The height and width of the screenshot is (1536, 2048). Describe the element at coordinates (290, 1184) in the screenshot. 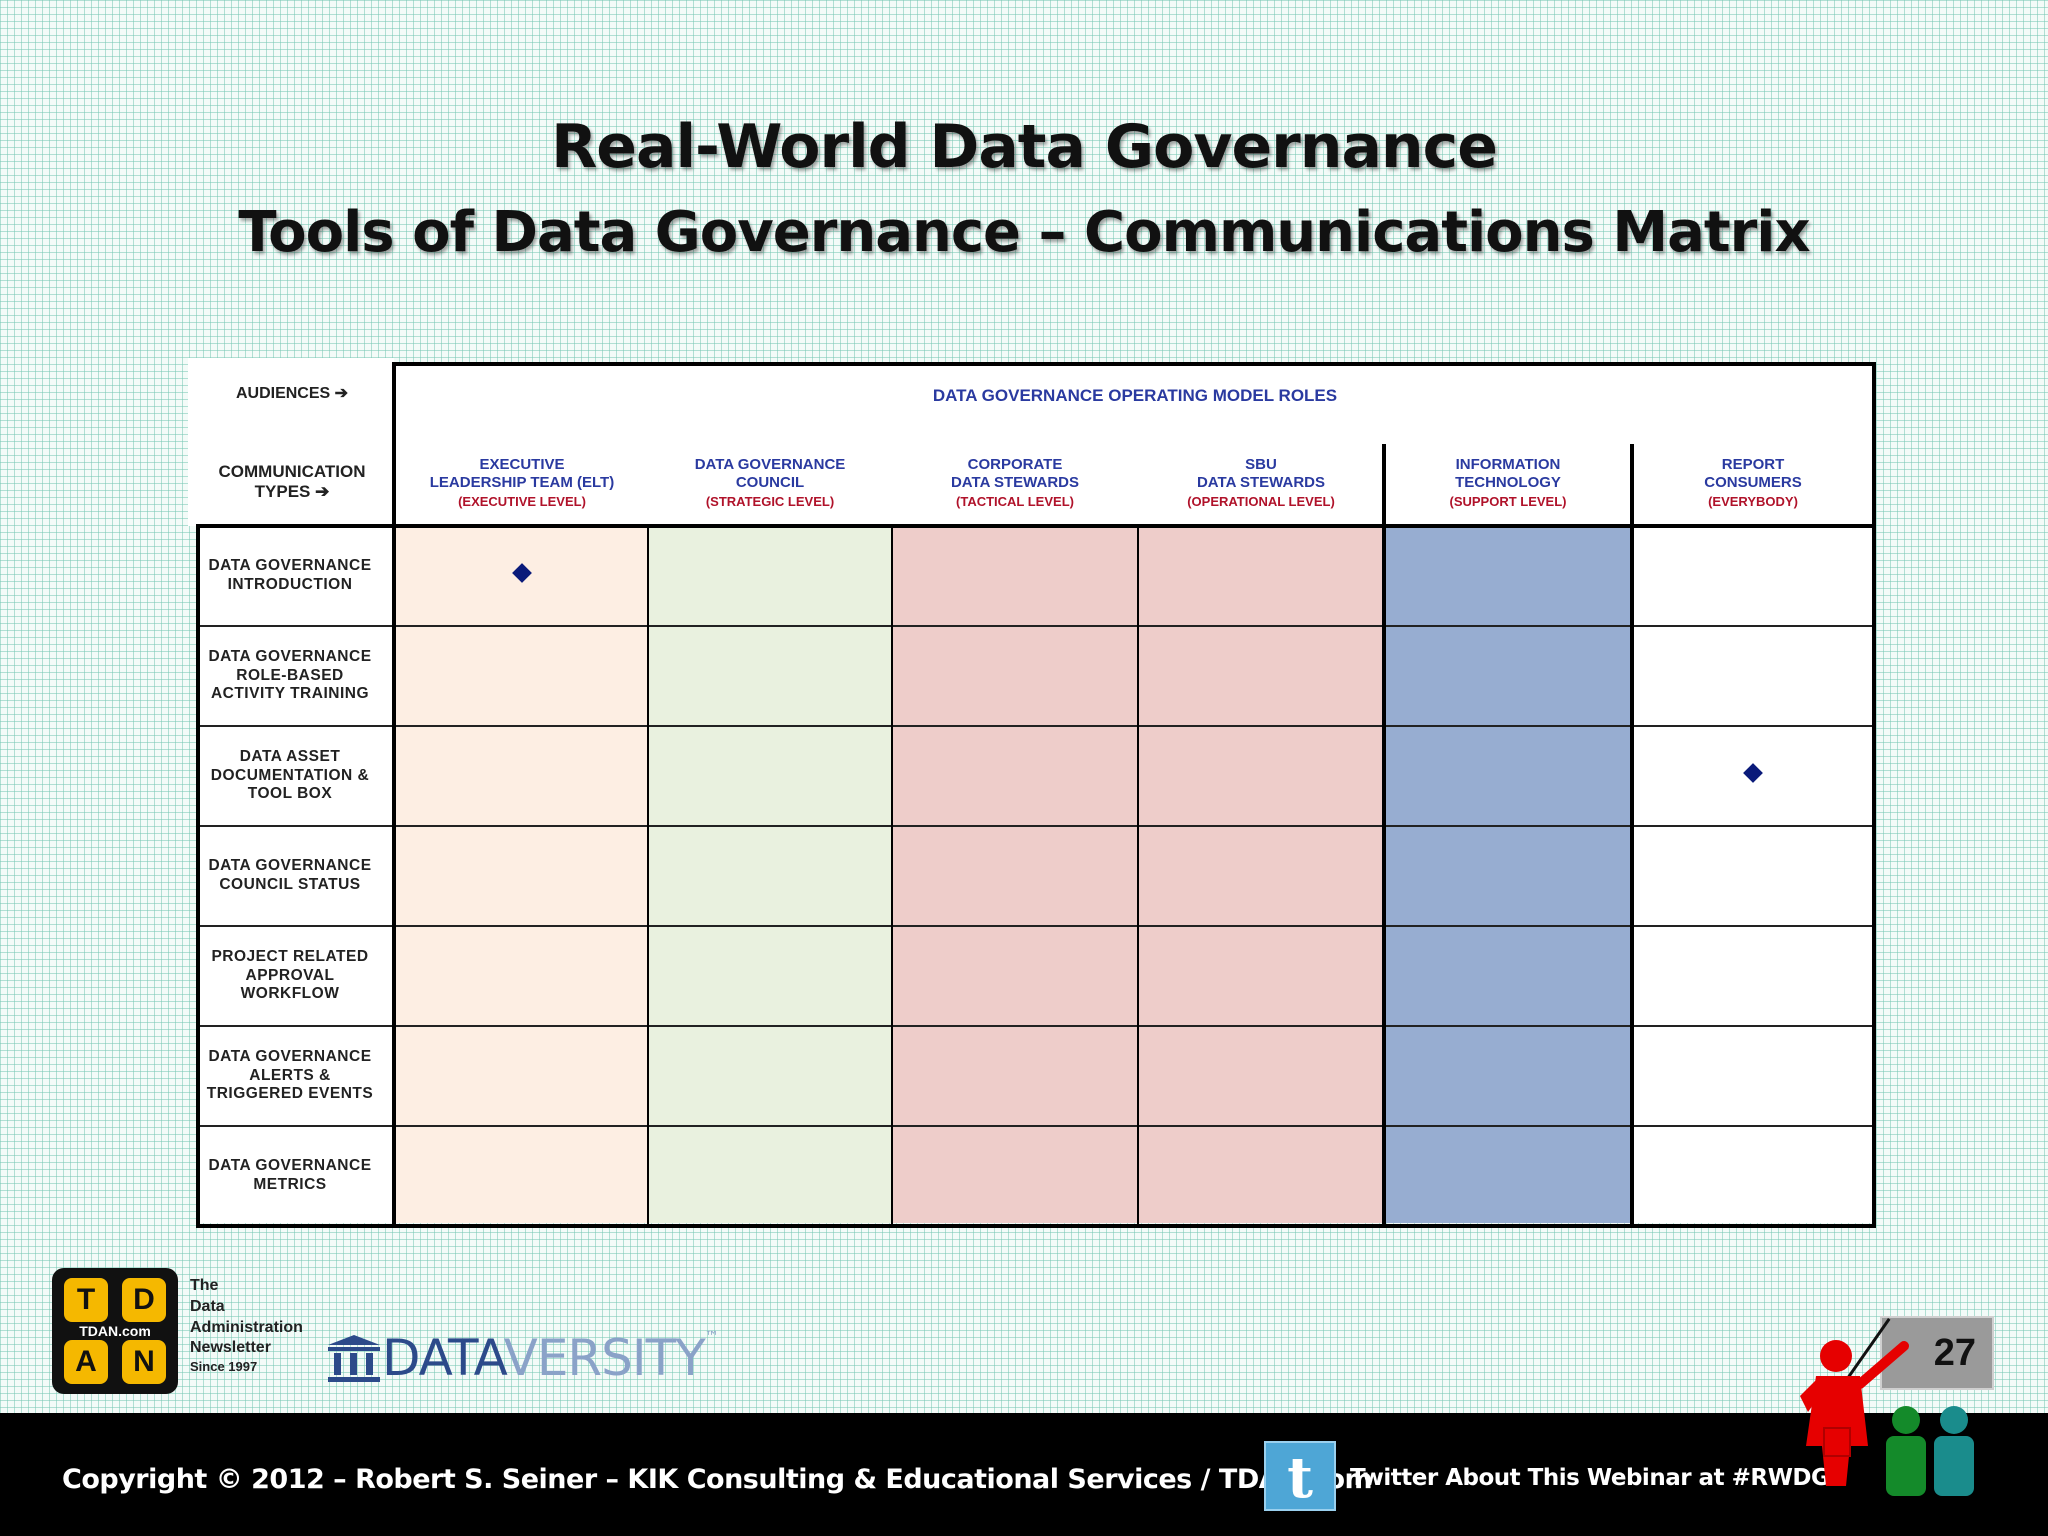

I see `row-label-line: METRICS` at that location.